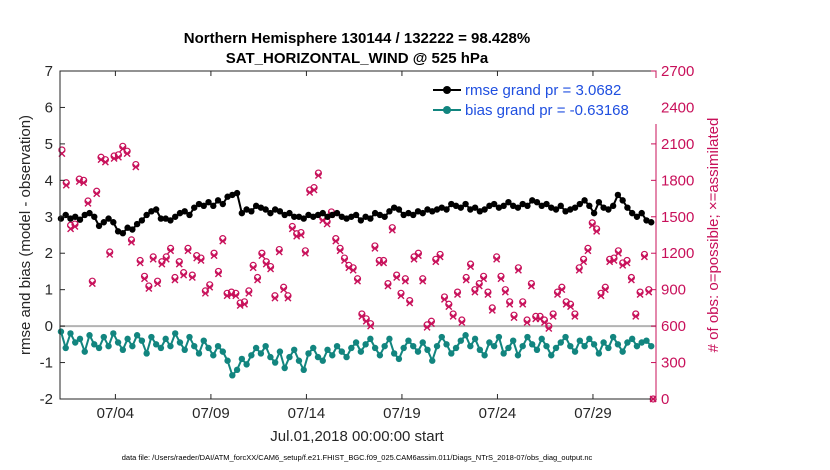  Describe the element at coordinates (593, 413) in the screenshot. I see `x-tick-label: 07/29` at that location.